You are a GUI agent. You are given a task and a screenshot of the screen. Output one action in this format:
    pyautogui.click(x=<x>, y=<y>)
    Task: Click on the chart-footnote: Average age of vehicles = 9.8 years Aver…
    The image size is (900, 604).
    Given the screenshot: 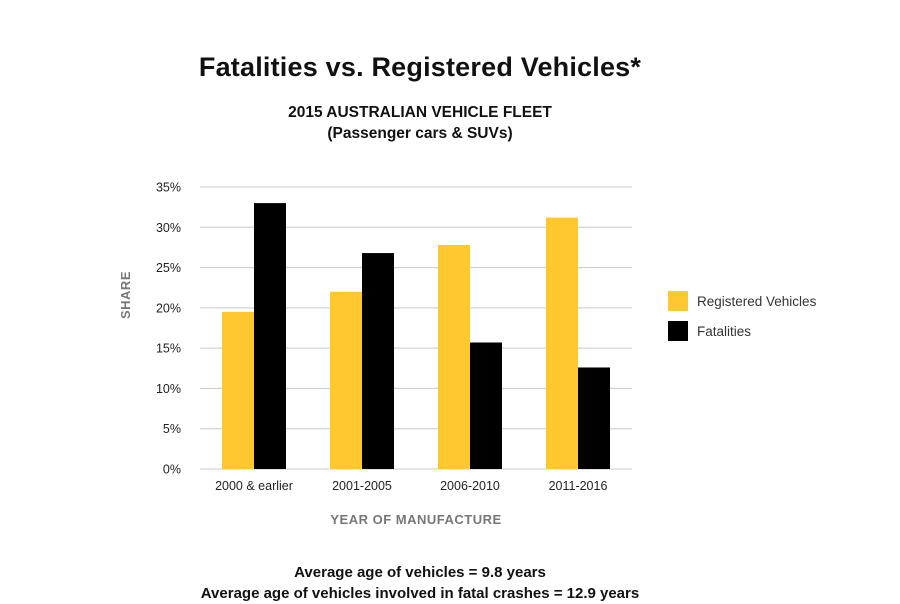 What is the action you would take?
    pyautogui.click(x=420, y=583)
    